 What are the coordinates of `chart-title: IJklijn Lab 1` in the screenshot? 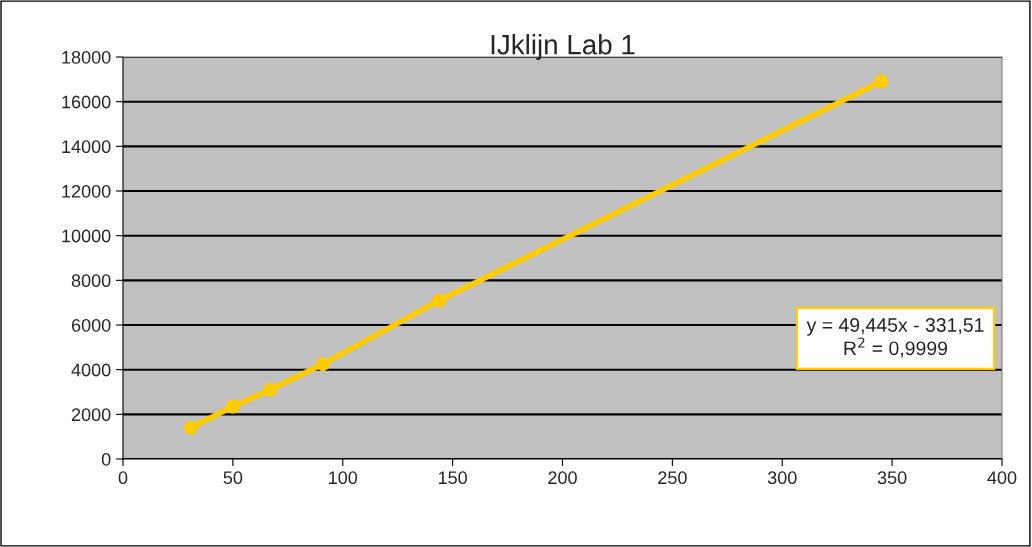 It's located at (563, 47).